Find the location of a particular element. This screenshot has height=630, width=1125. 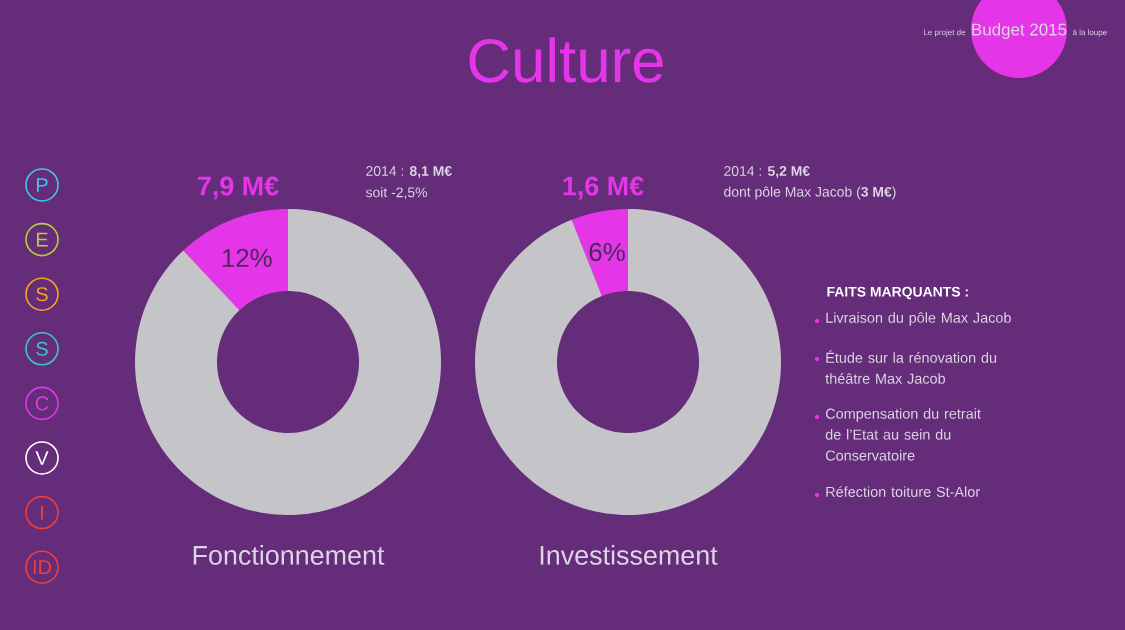

text: ID is located at coordinates (42, 567).